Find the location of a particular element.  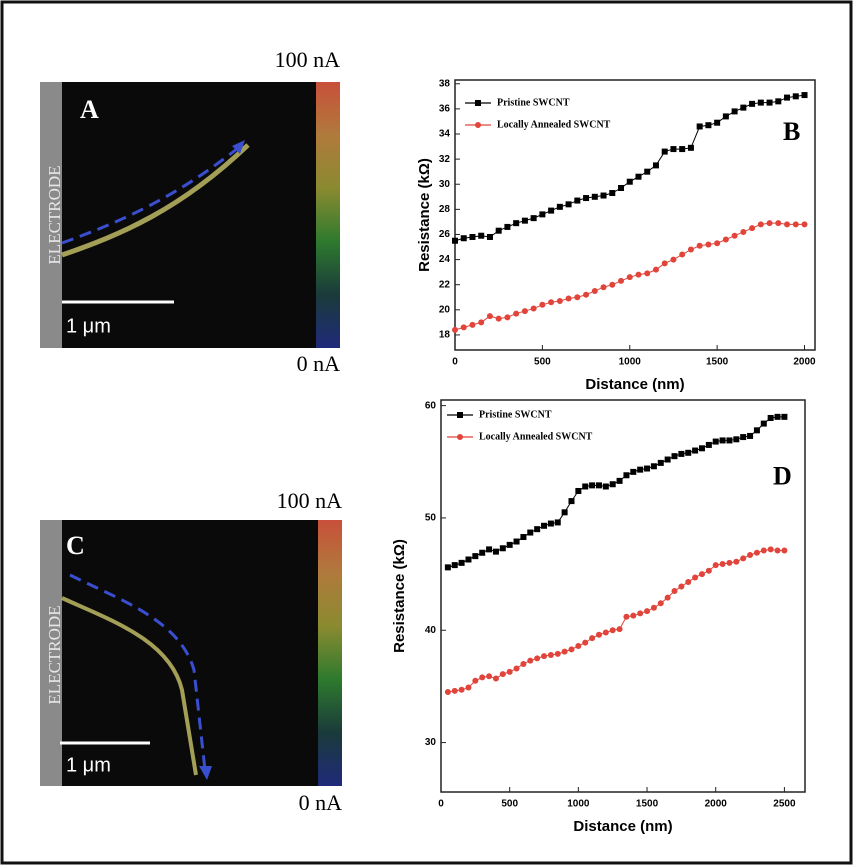

panel-letter: B is located at coordinates (791, 131).